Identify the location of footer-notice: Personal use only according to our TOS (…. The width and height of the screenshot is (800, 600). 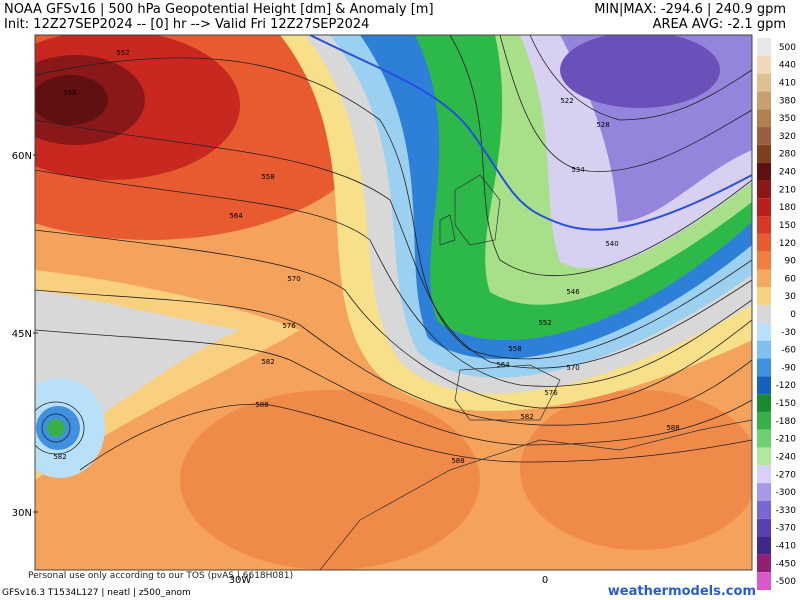
(160, 576).